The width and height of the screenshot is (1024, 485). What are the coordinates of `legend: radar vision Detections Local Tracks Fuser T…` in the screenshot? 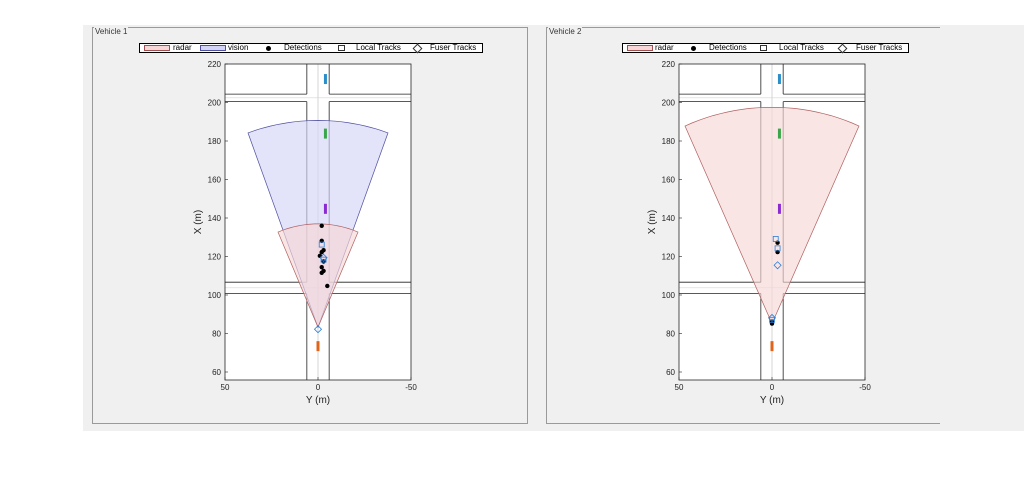 It's located at (311, 48).